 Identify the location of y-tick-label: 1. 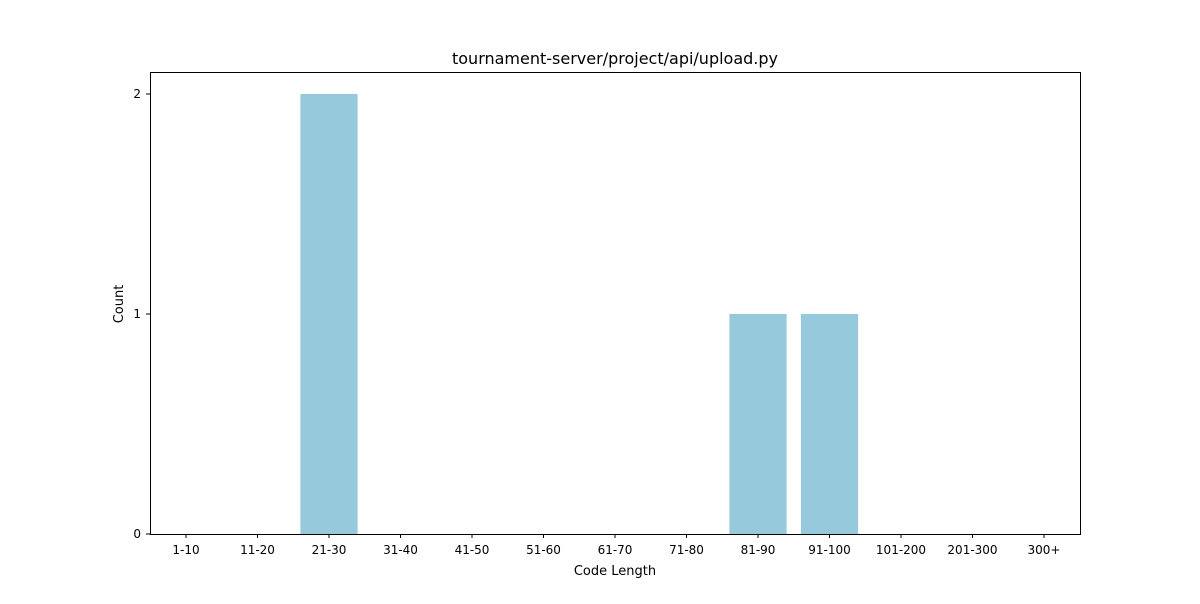
(137, 314).